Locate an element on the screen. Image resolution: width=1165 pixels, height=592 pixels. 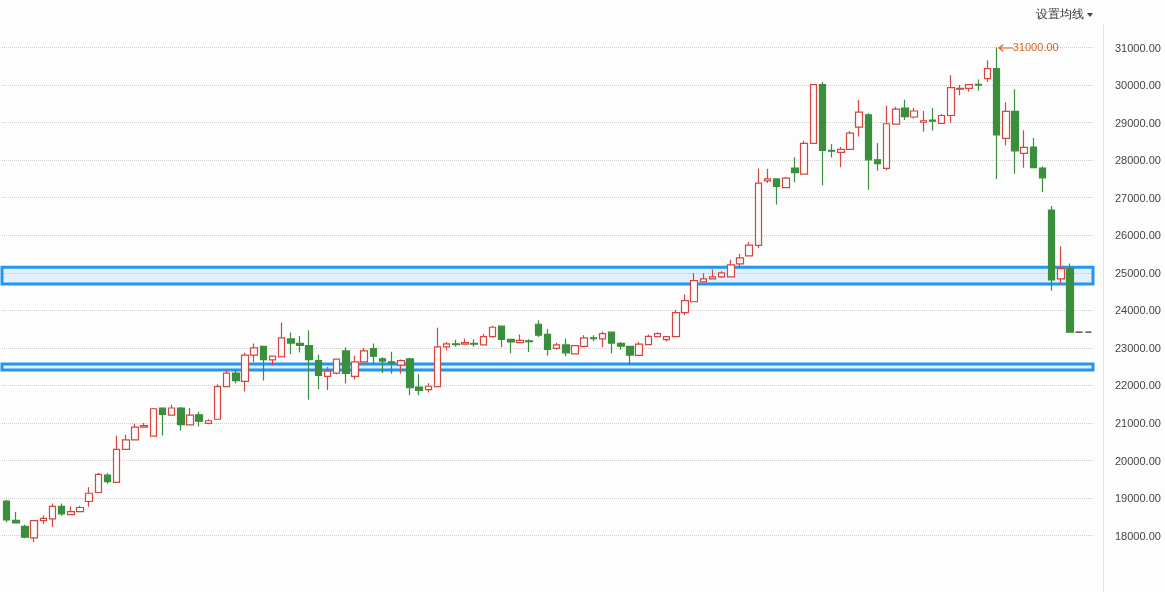
y-tick-label: 27000.00 is located at coordinates (1138, 197).